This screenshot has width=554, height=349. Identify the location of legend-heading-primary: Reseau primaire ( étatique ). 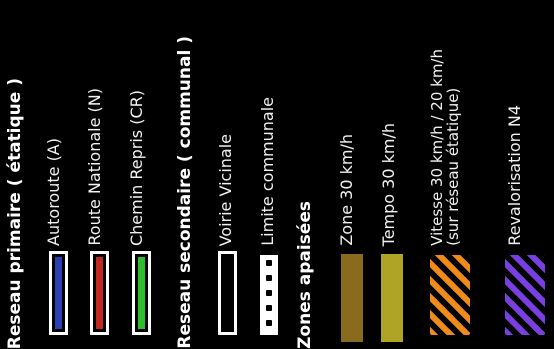
(15, 213).